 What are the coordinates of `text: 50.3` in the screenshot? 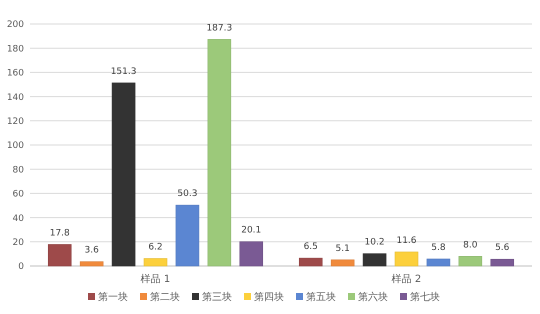 It's located at (187, 194).